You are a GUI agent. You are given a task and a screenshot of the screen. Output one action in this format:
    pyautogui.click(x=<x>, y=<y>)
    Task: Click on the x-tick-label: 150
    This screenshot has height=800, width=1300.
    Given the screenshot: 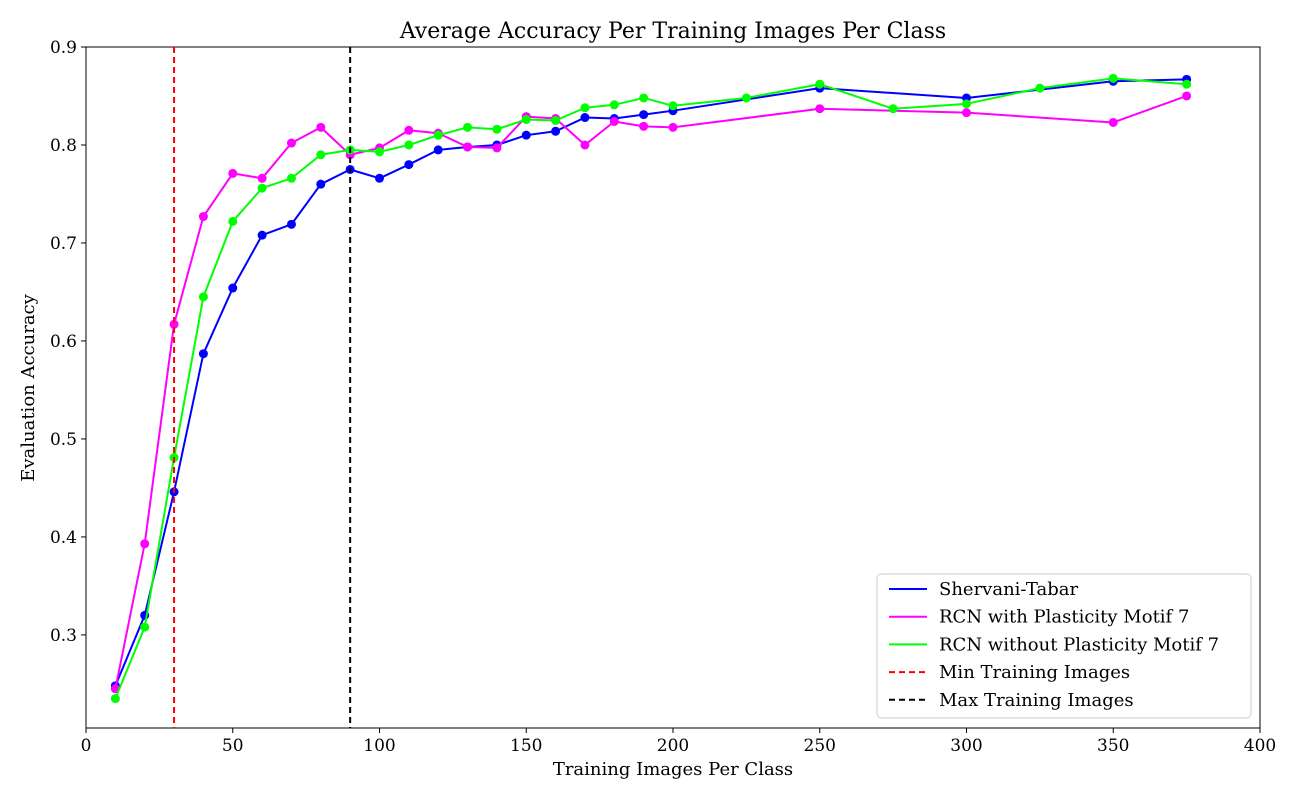 What is the action you would take?
    pyautogui.click(x=526, y=746)
    